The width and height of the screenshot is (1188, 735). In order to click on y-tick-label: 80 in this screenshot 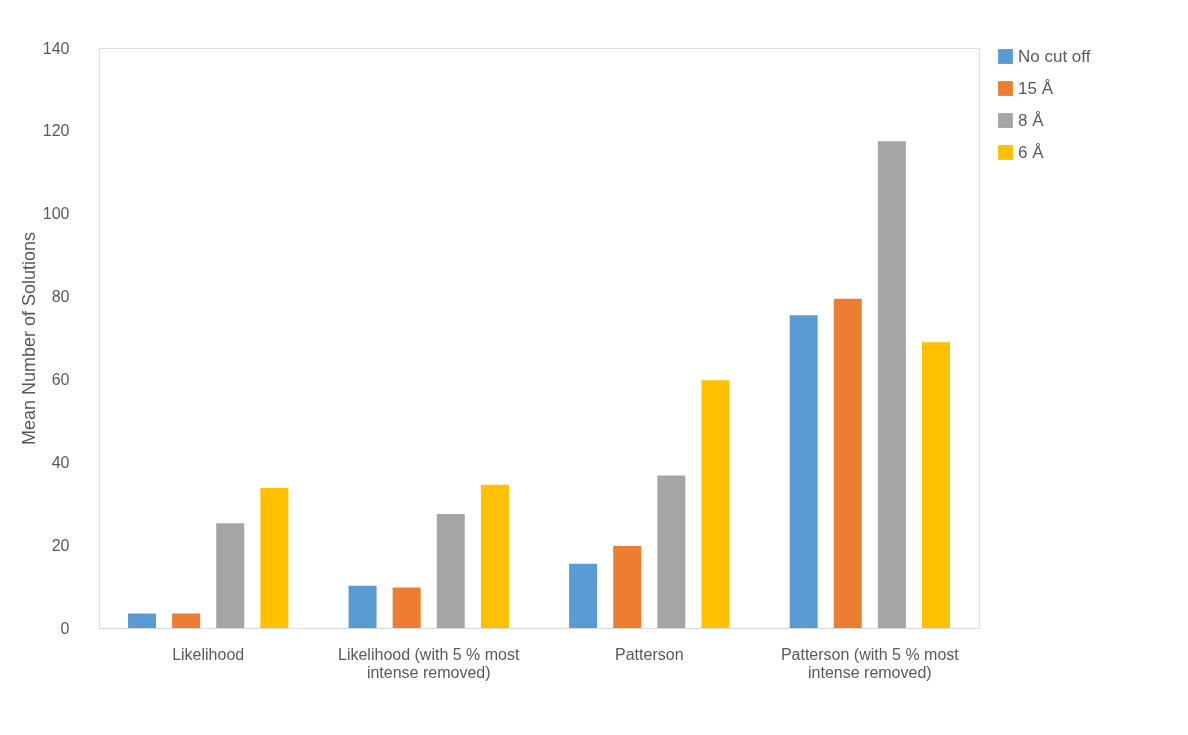, I will do `click(60, 297)`.